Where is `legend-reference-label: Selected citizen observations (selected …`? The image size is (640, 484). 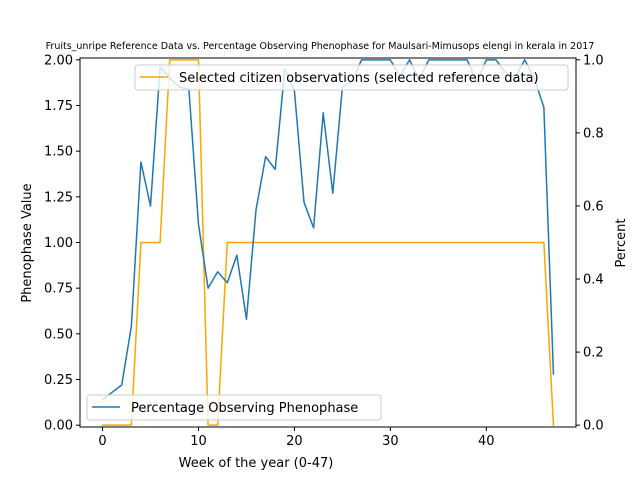
legend-reference-label: Selected citizen observations (selected … is located at coordinates (359, 78).